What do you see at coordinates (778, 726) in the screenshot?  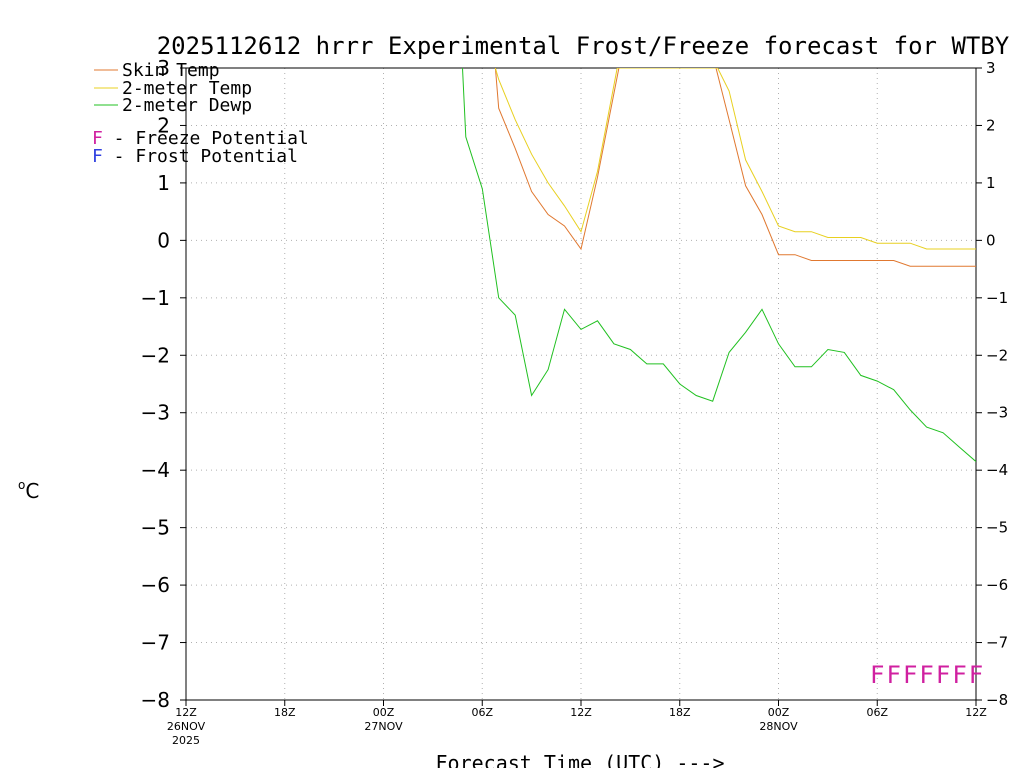 I see `x-tick-date: 28NOV` at bounding box center [778, 726].